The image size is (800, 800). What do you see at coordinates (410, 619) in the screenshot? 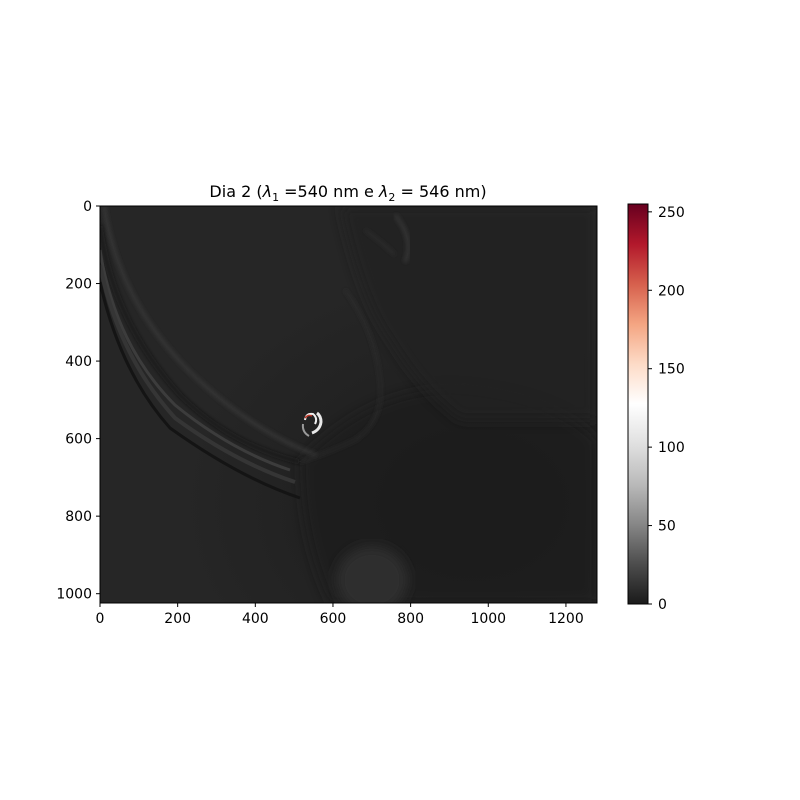
I see `x-tick-label: 800` at bounding box center [410, 619].